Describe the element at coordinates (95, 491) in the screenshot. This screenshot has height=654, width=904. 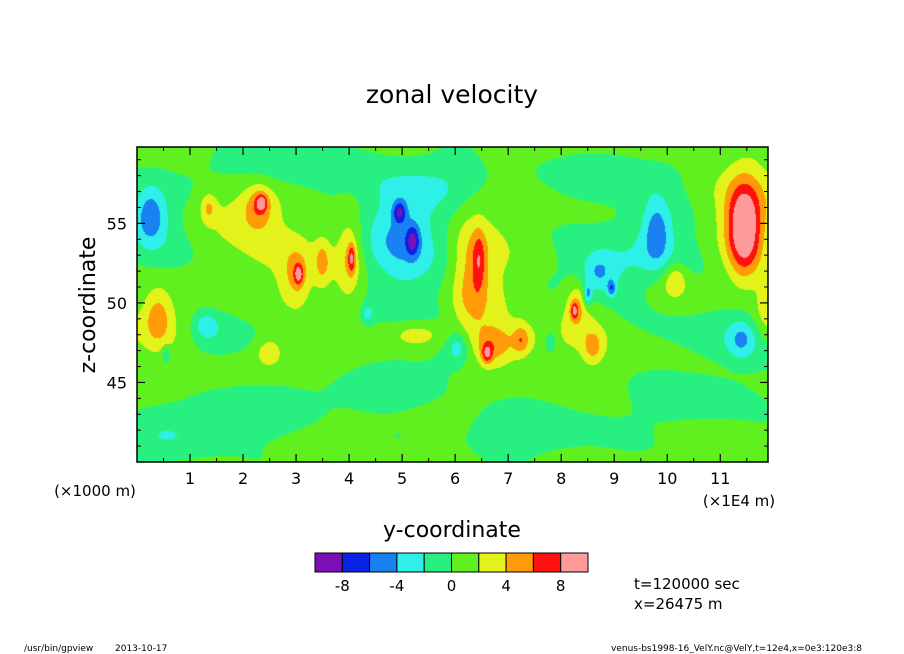
I see `x-unit-left: (×1000 m)` at that location.